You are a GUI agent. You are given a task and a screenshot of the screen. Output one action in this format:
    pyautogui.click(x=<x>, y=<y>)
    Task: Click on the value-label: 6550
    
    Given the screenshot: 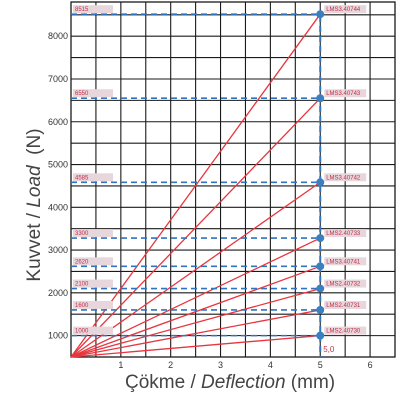 What is the action you would take?
    pyautogui.click(x=82, y=94)
    